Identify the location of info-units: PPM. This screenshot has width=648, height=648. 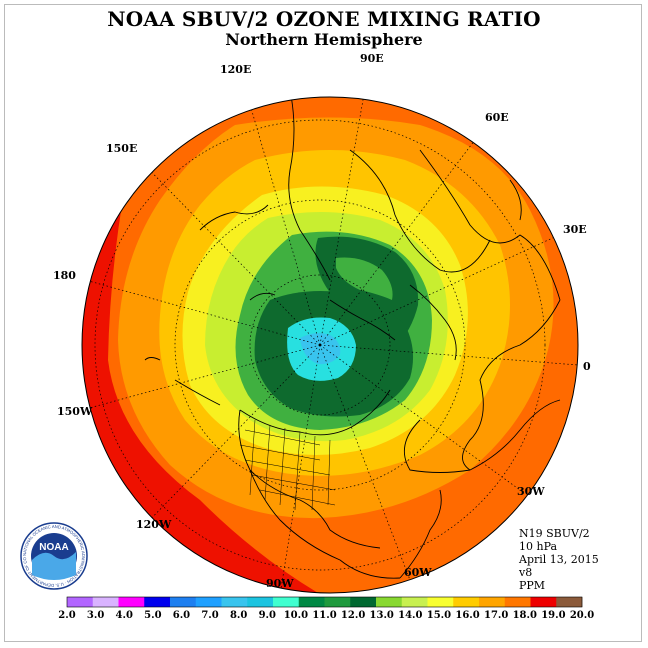
(532, 585).